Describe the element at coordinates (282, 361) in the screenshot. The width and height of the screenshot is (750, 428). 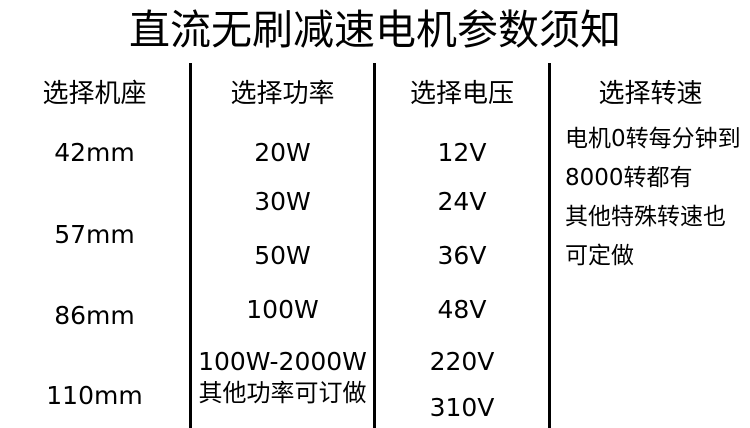
I see `cell-power-4: 100W-2000W` at that location.